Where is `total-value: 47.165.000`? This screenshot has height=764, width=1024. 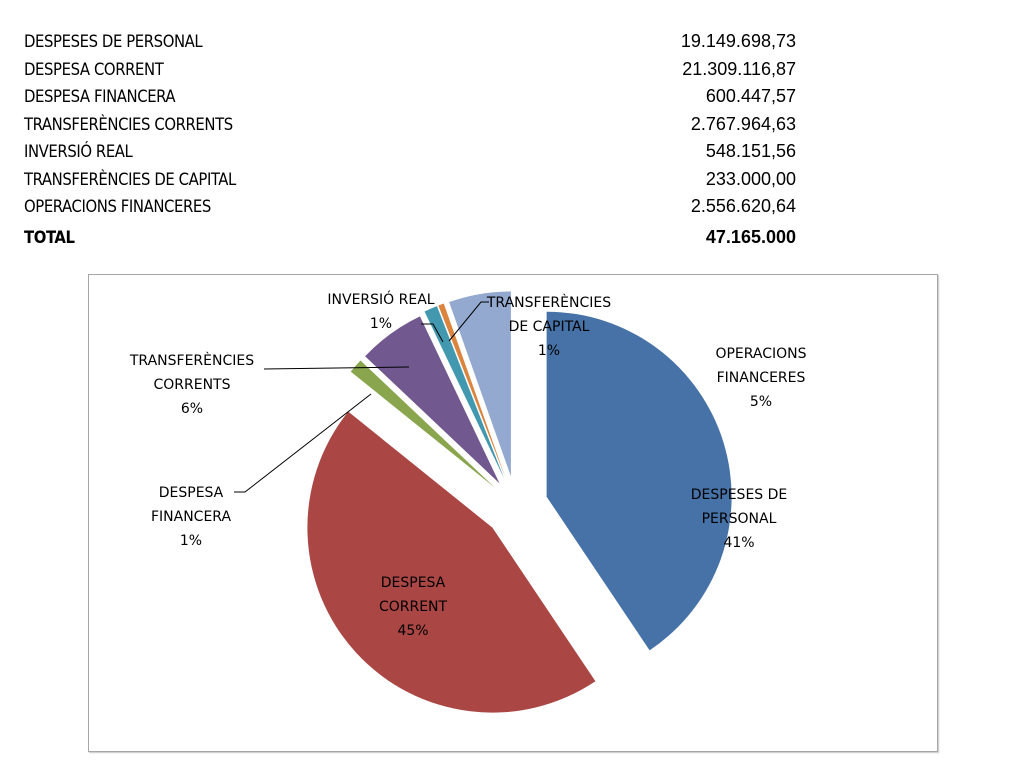
total-value: 47.165.000 is located at coordinates (750, 236).